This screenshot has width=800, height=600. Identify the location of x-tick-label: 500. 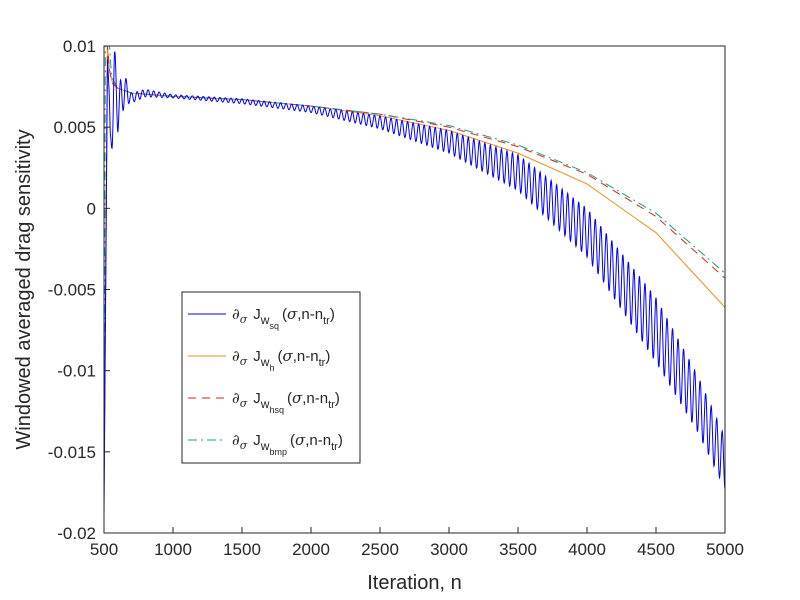
(104, 549).